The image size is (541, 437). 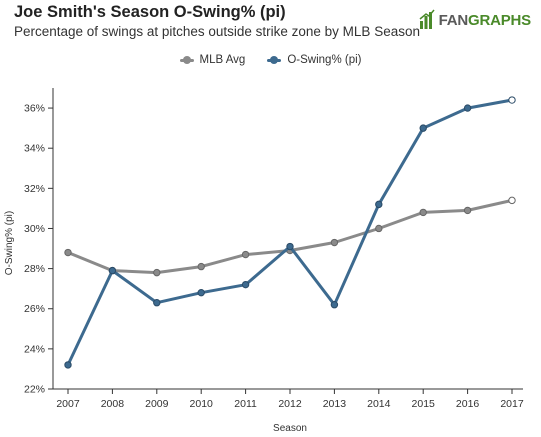 What do you see at coordinates (379, 404) in the screenshot?
I see `x-tick-label: 2014` at bounding box center [379, 404].